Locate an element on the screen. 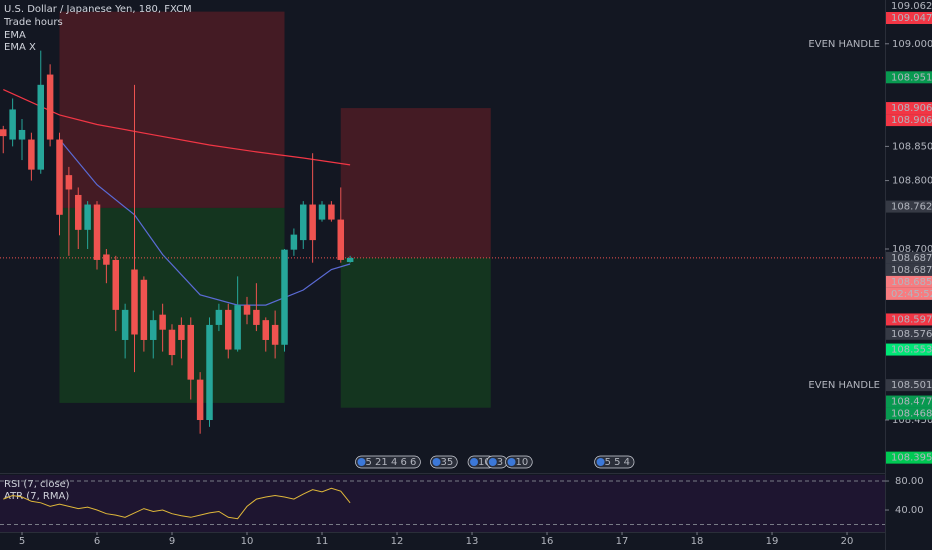 The width and height of the screenshot is (932, 550). price-tag-label: 108.553 is located at coordinates (911, 350).